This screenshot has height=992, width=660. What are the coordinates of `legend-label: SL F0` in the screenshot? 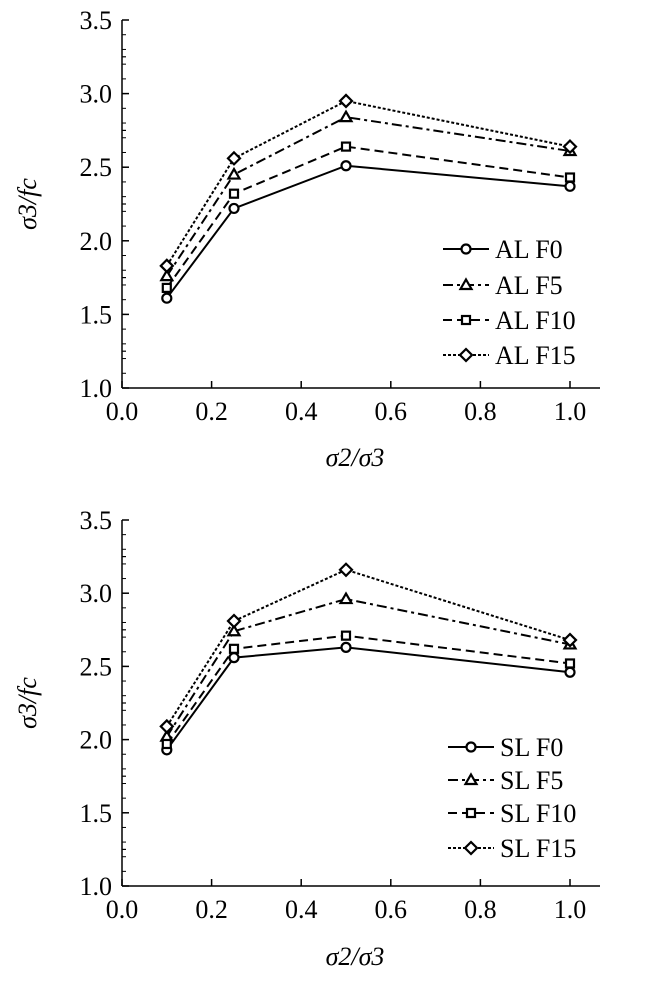 It's located at (531, 747).